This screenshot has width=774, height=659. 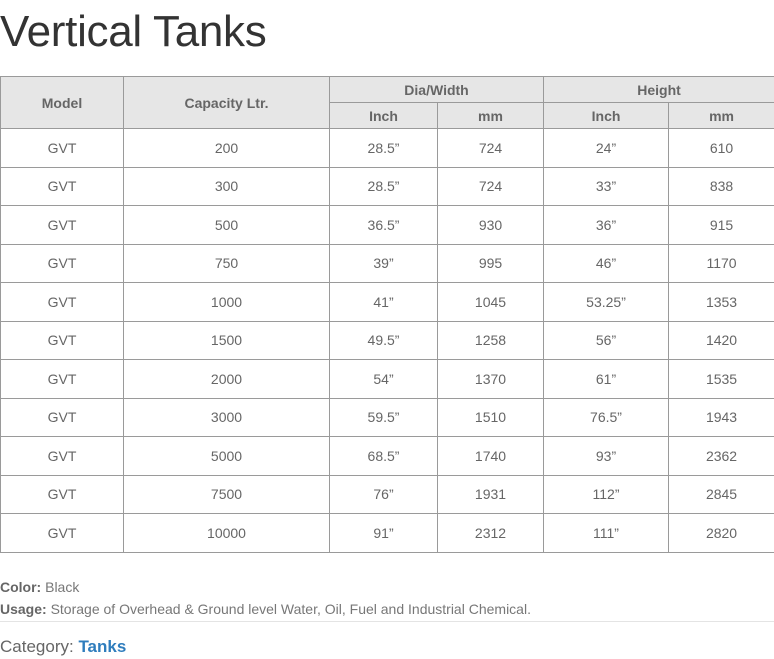 I want to click on cell-capacity: 2000, so click(x=226, y=379).